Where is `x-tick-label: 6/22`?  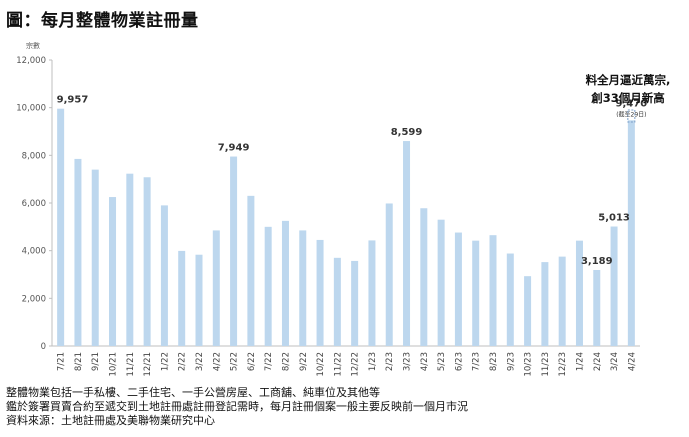 x-tick-label: 6/22 is located at coordinates (252, 361).